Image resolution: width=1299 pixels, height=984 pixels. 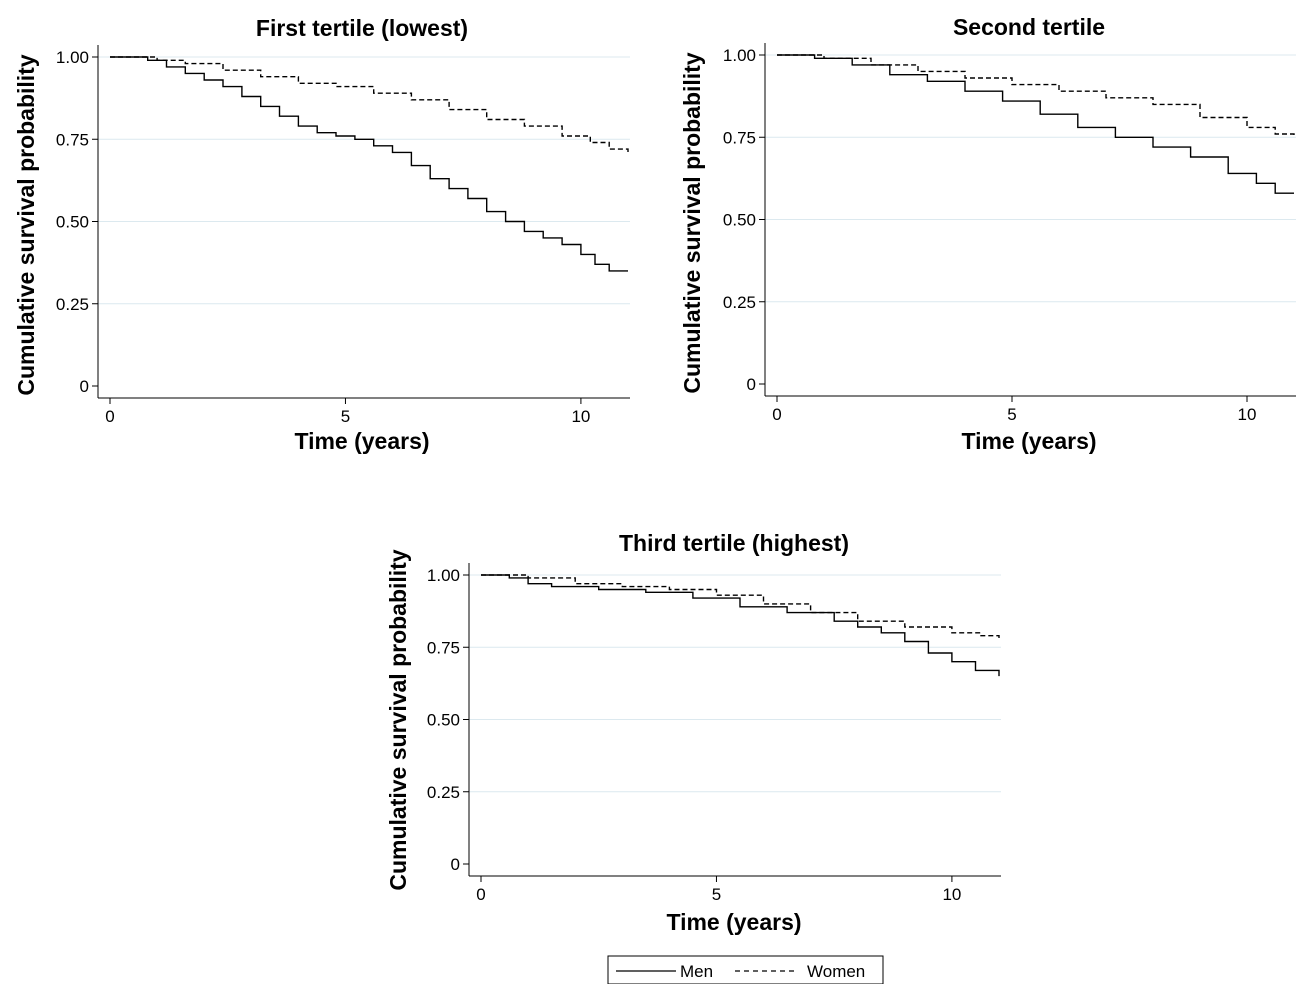 I want to click on legend-label-women: Women, so click(x=836, y=971).